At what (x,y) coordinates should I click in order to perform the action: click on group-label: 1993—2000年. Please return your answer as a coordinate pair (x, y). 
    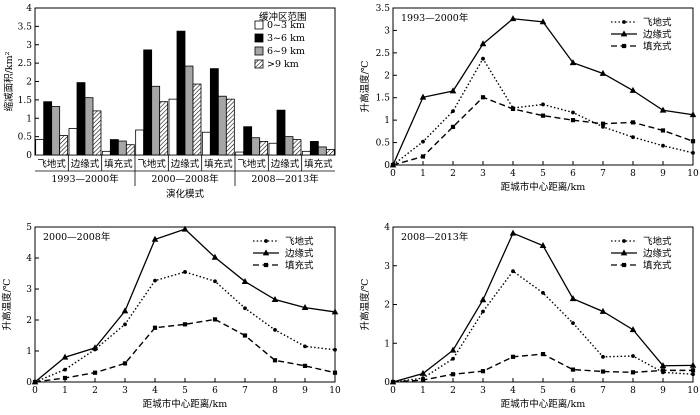
    Looking at the image, I should click on (85, 179).